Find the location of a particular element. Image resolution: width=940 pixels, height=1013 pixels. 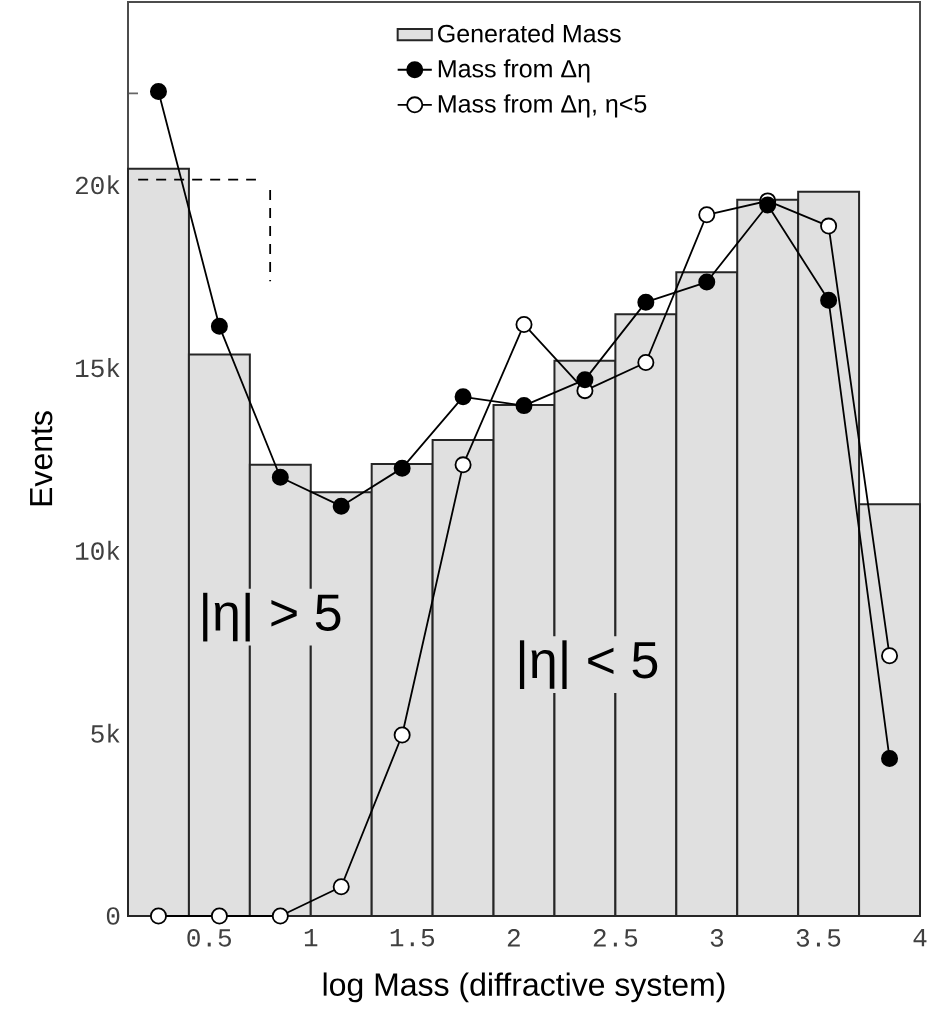

legend-label: Generated Mass is located at coordinates (529, 33).